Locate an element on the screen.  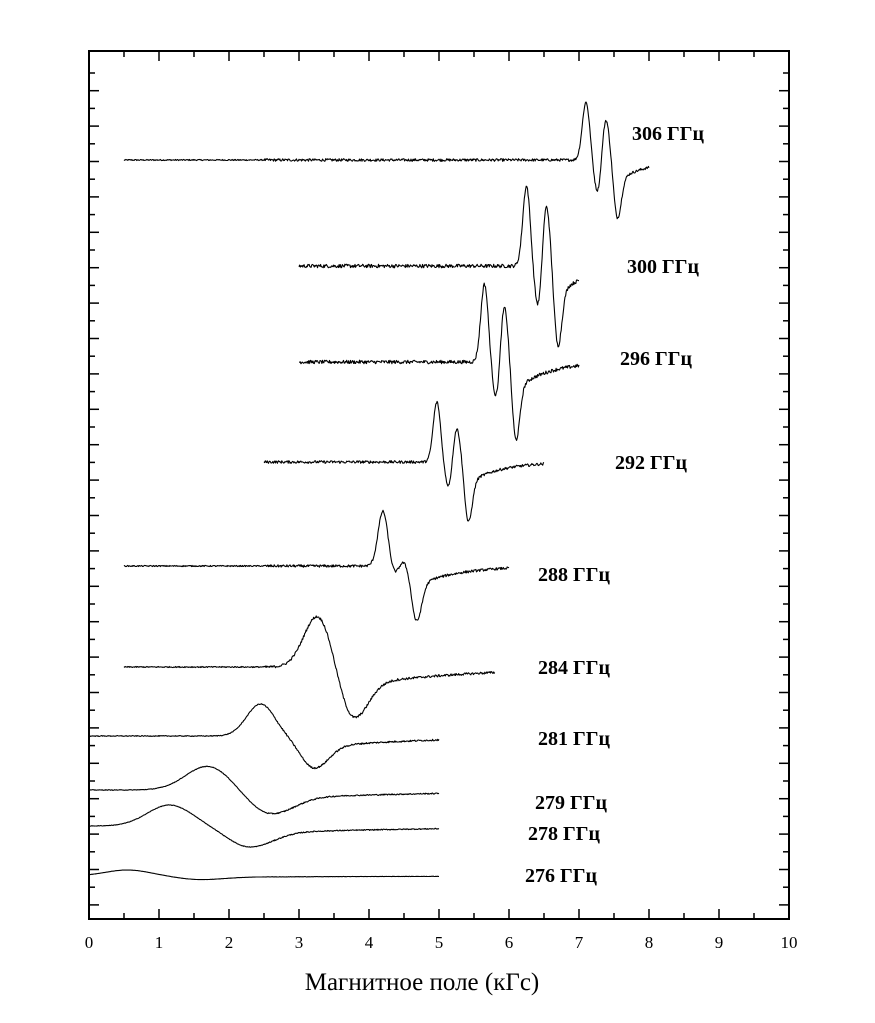
series-label: 281 ГГц is located at coordinates (574, 739).